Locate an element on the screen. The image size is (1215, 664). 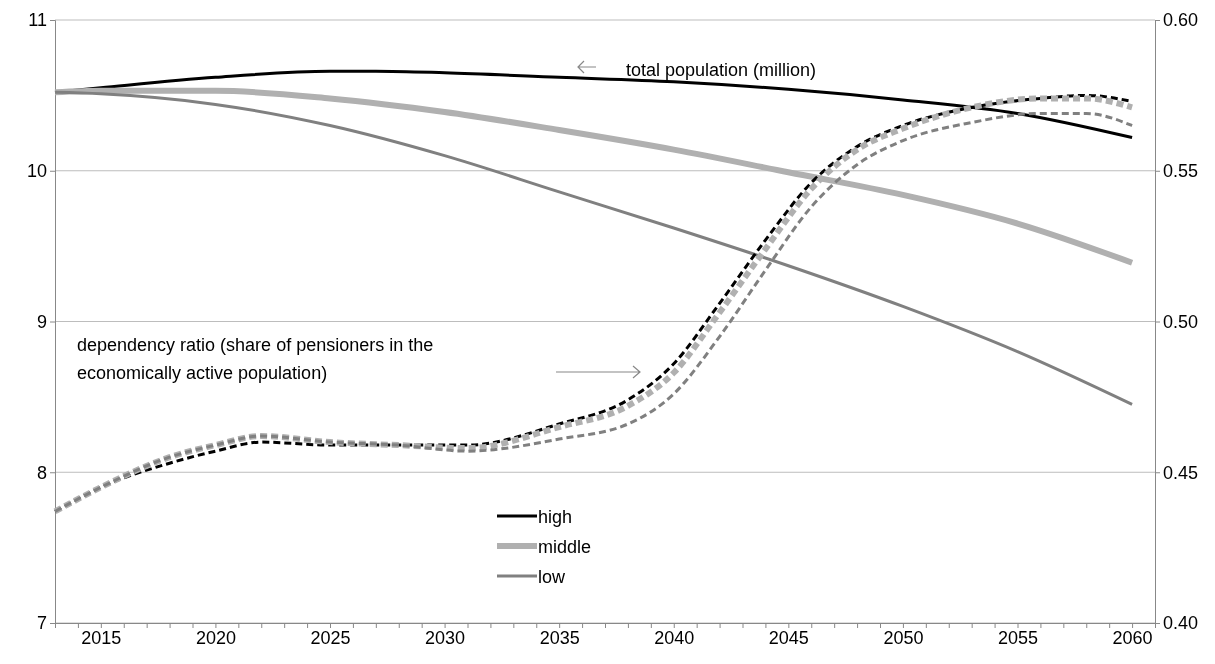
y-tick-label: 10 is located at coordinates (36, 171).